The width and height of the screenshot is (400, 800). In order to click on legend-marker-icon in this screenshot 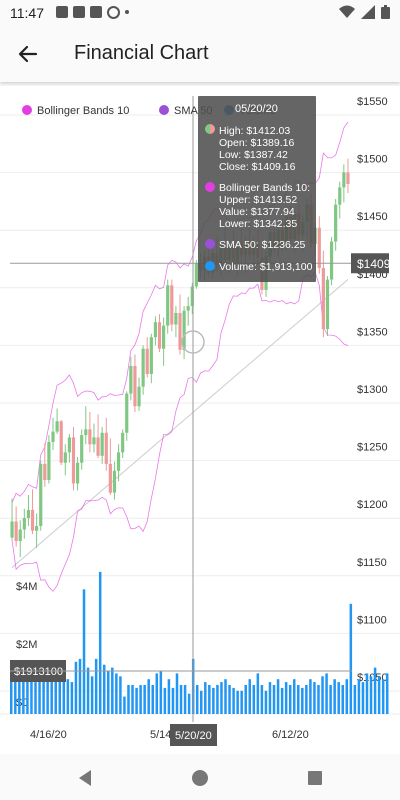, I will do `click(27, 110)`.